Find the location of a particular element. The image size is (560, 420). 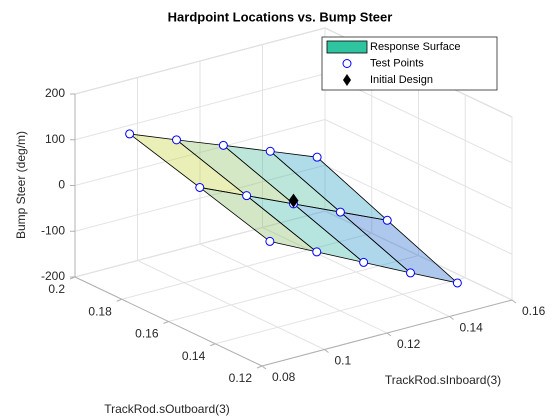

x-tick-label: 0.12 is located at coordinates (409, 344).